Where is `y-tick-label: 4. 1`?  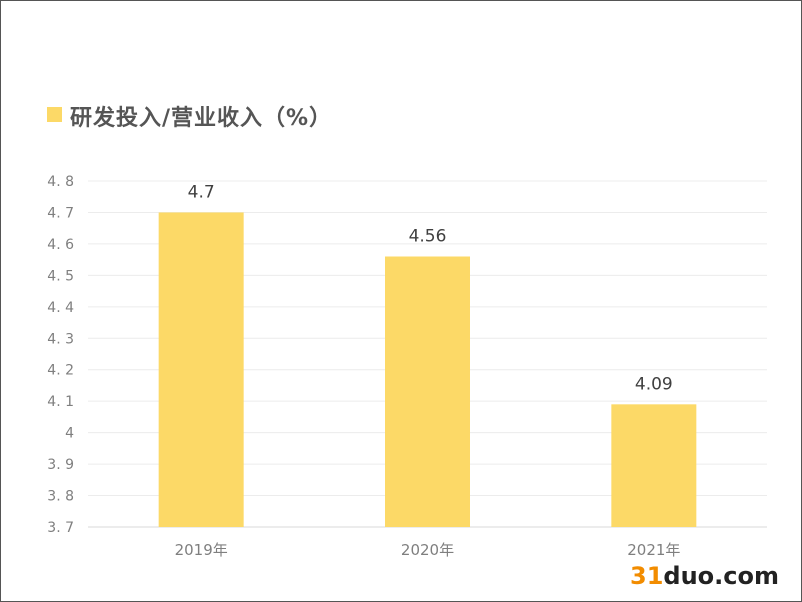 y-tick-label: 4. 1 is located at coordinates (60, 402).